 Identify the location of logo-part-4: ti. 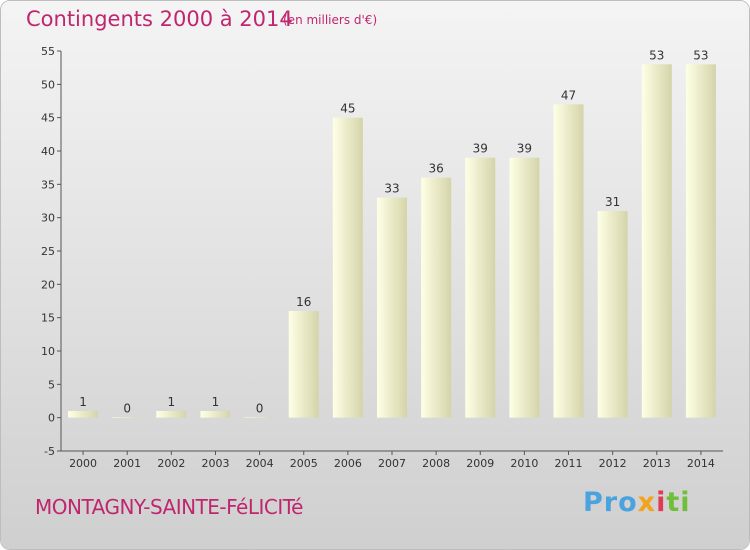
(678, 502).